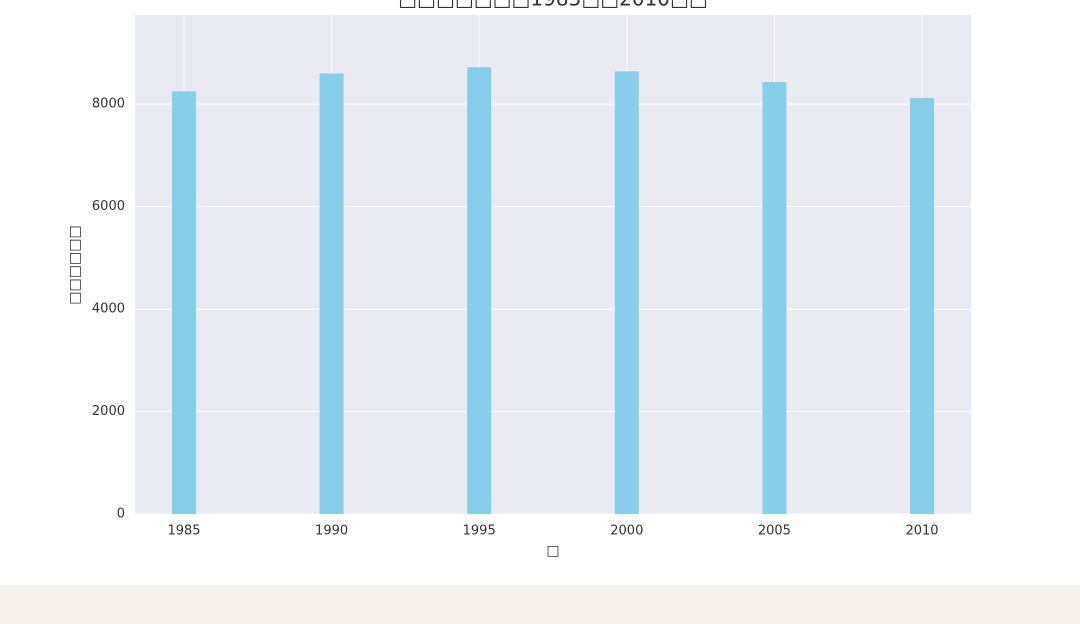  I want to click on x-tick-label: 2005, so click(774, 531).